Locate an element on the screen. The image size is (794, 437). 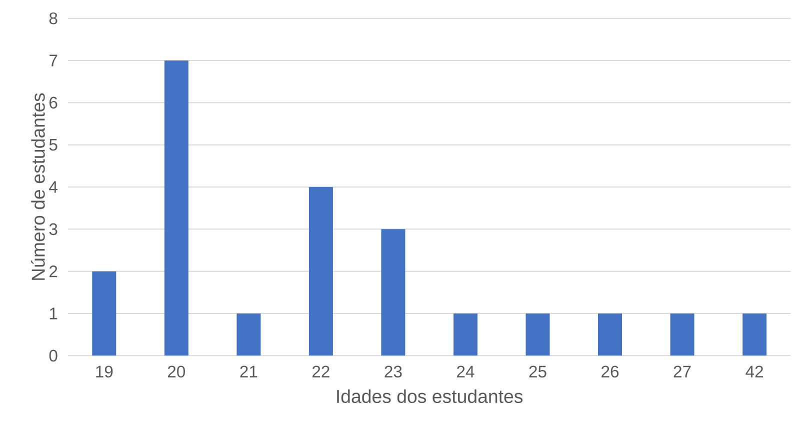
x-tick-label: 42 is located at coordinates (754, 372).